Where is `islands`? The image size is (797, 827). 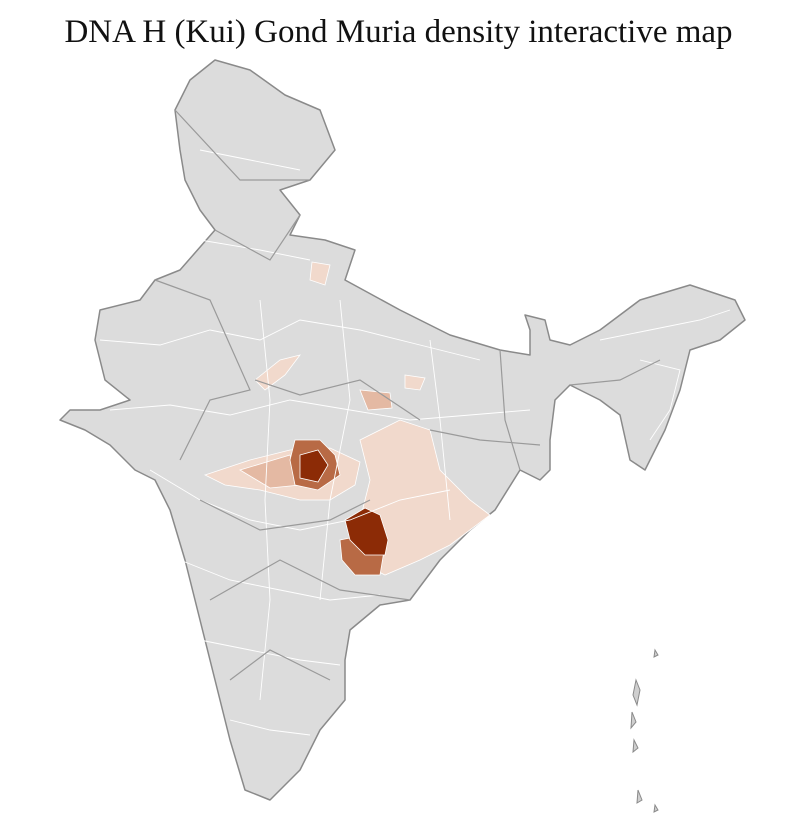 islands is located at coordinates (644, 730).